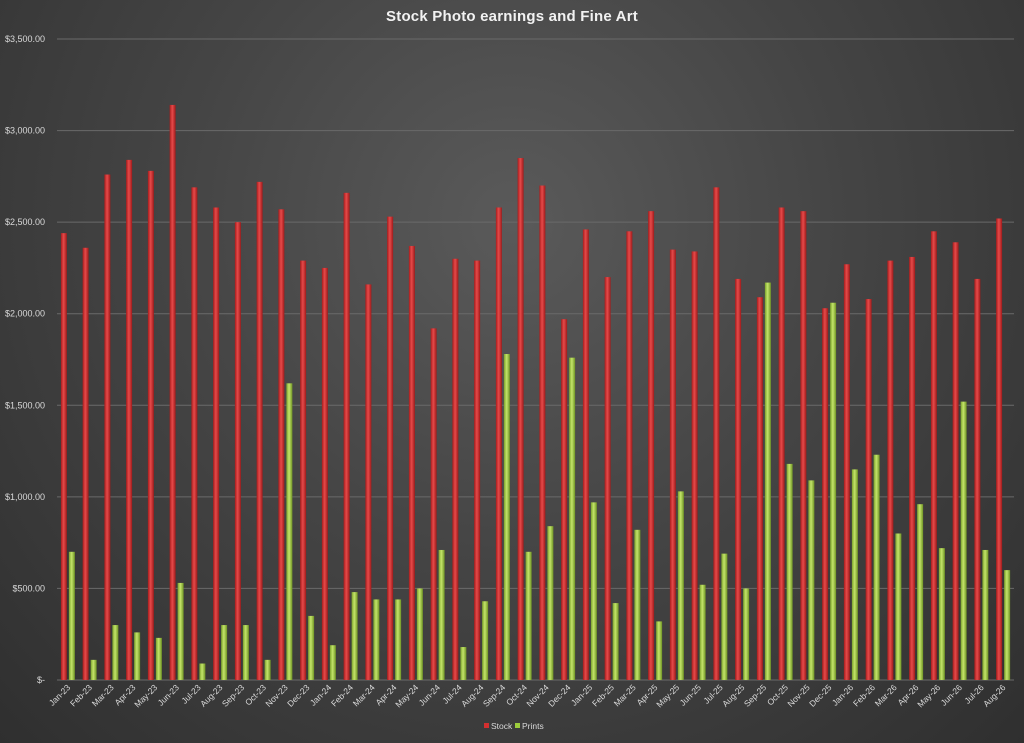  I want to click on x-tick-label: Mar-24, so click(364, 695).